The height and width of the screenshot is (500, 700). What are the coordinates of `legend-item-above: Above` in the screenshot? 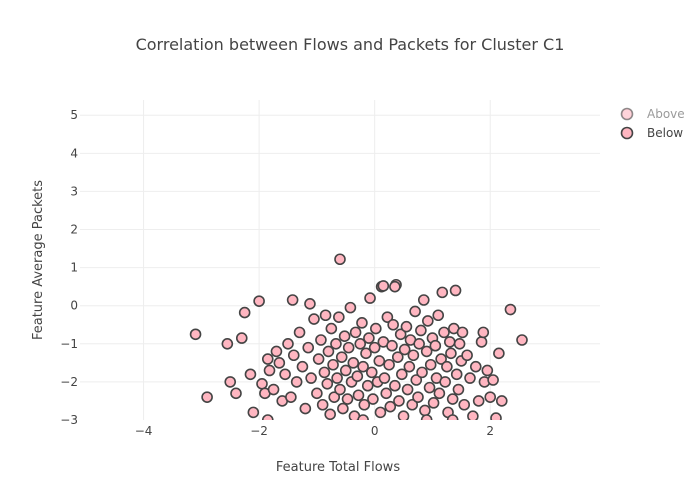 It's located at (652, 114).